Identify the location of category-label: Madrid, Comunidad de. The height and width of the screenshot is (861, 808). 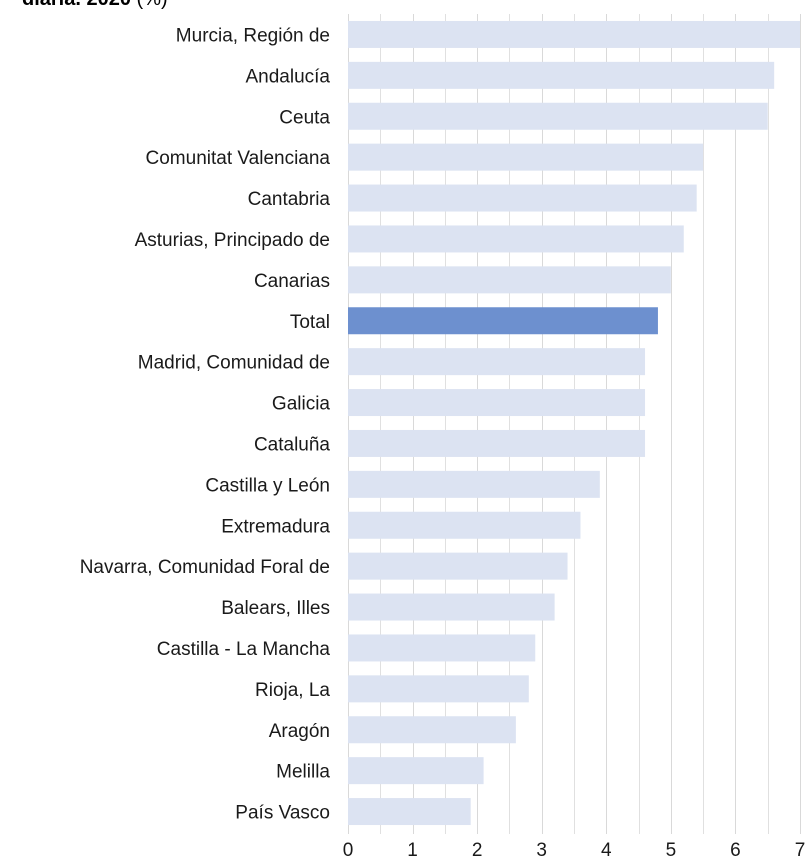
(234, 363).